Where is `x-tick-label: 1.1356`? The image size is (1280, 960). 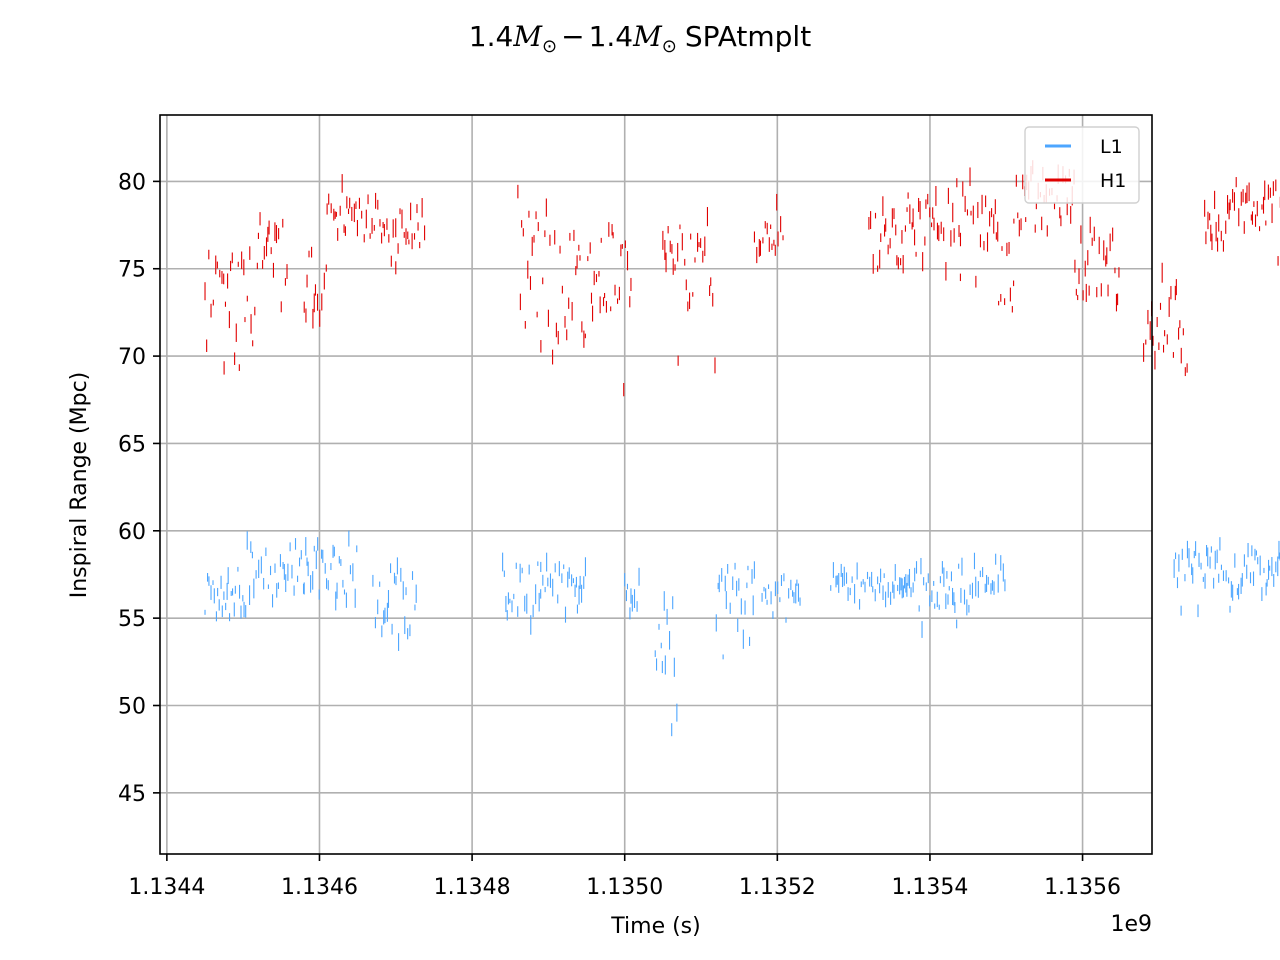
x-tick-label: 1.1356 is located at coordinates (1082, 887).